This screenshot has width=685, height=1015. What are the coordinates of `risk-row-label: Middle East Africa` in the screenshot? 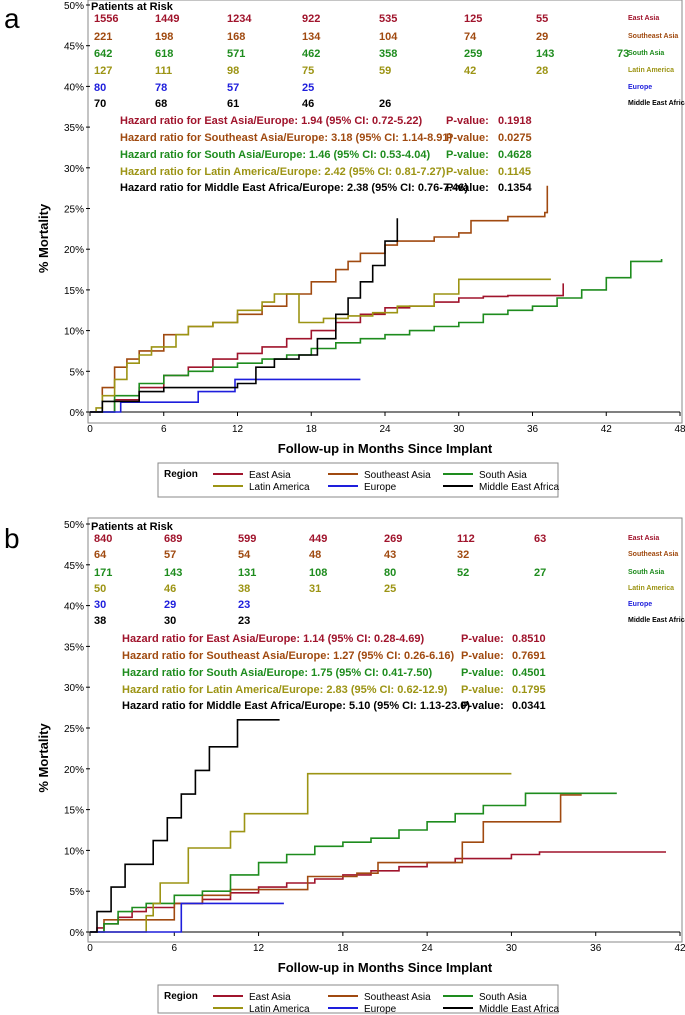 It's located at (656, 620).